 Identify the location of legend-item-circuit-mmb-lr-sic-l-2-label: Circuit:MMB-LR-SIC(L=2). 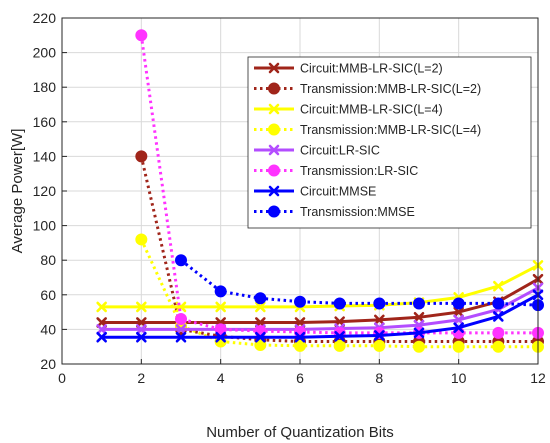
(371, 69).